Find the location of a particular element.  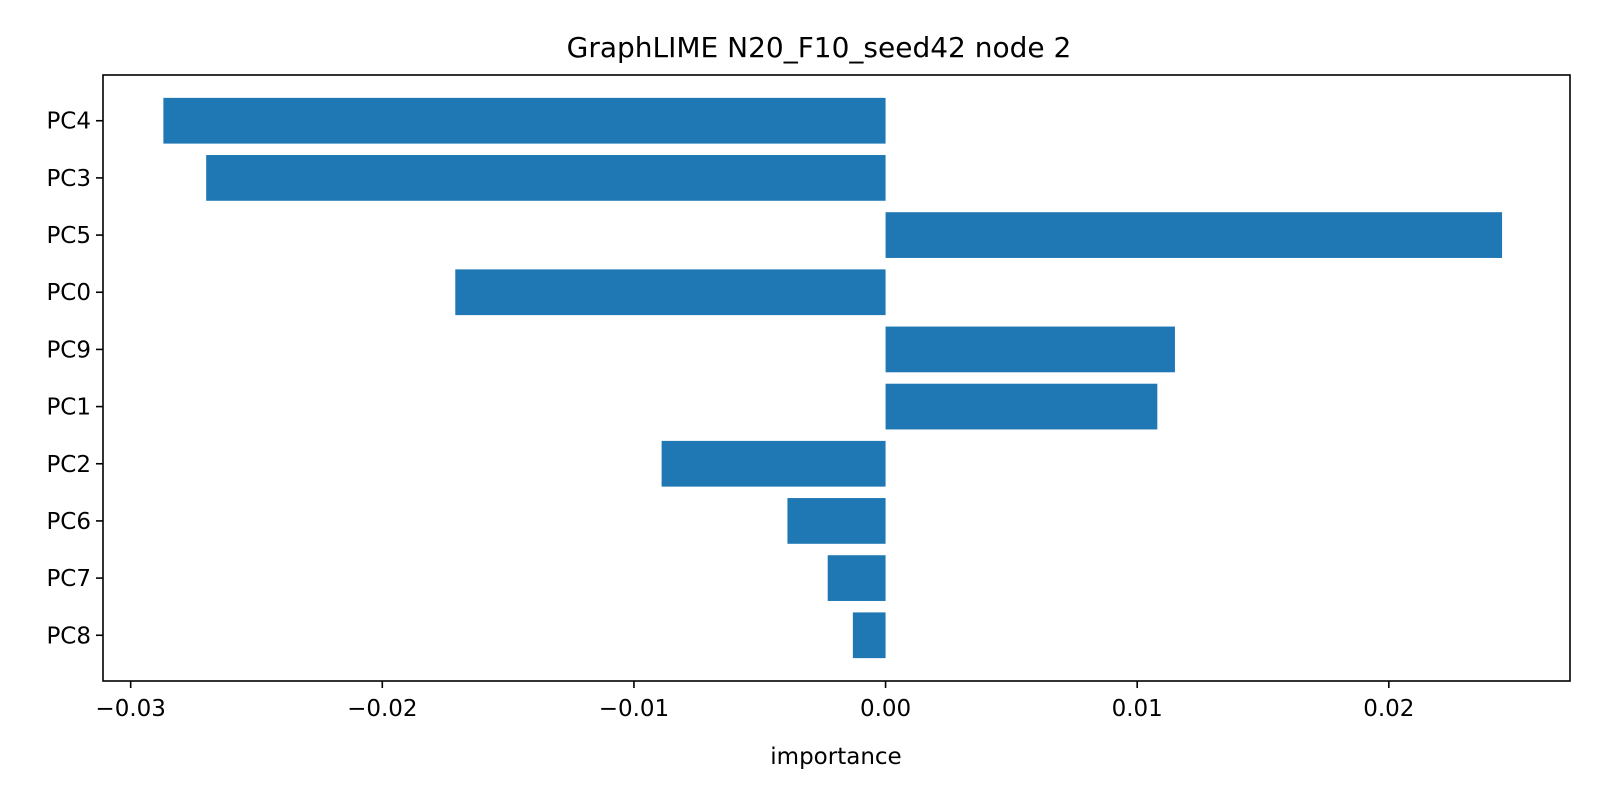

y-tick-label: PC2 is located at coordinates (68, 465).